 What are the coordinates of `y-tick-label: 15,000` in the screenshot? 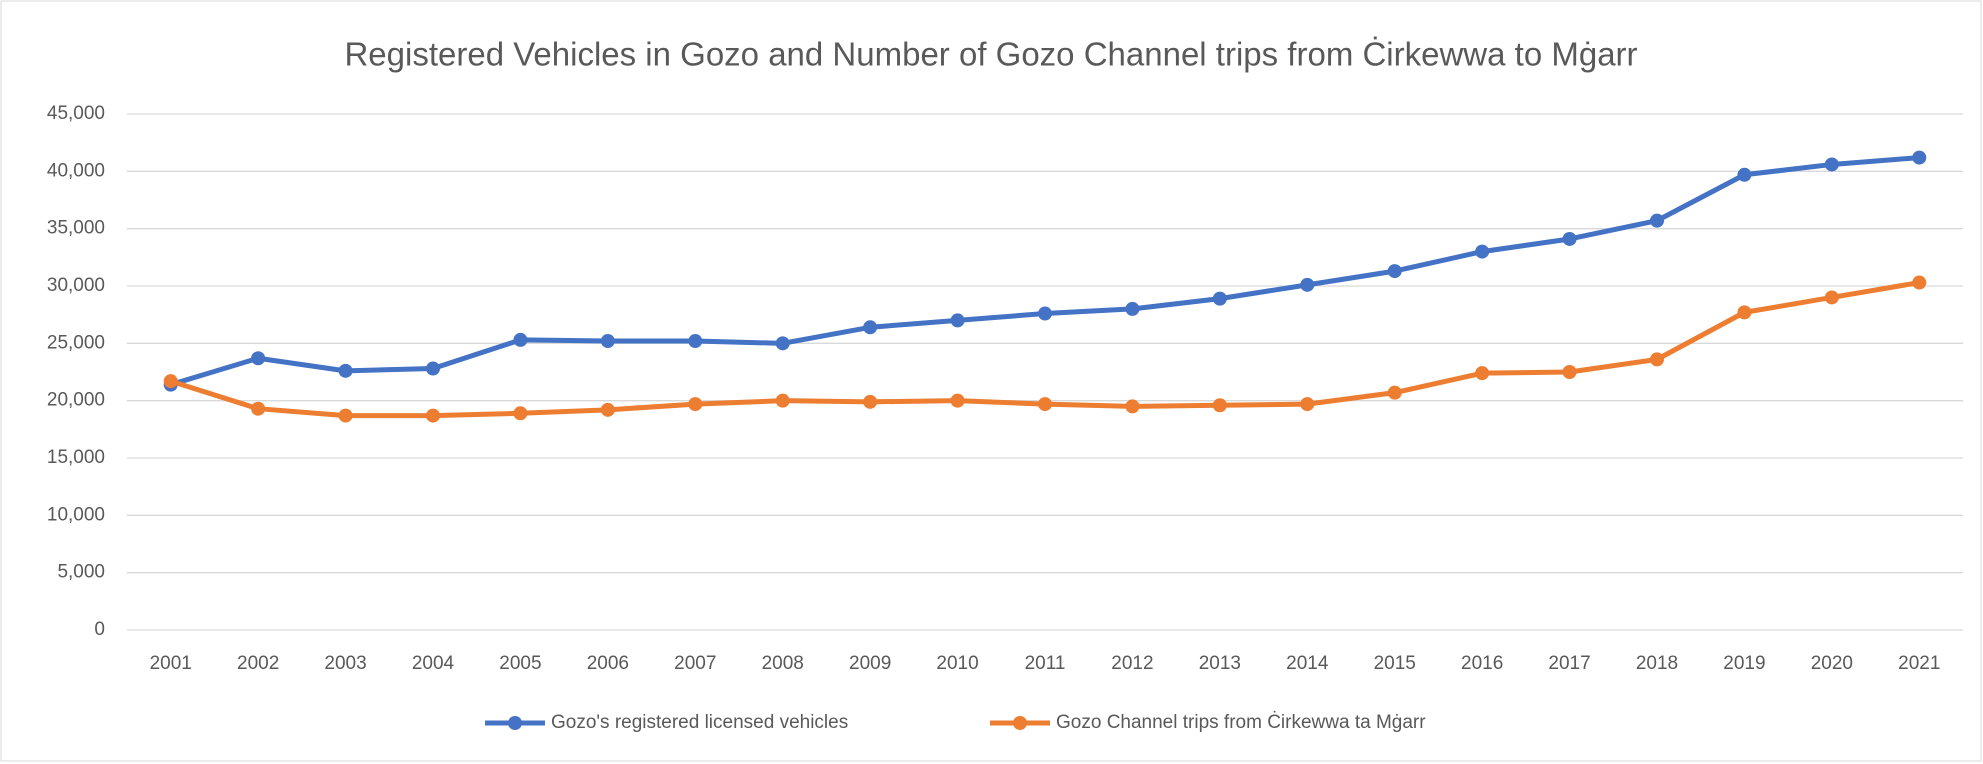 It's located at (76, 457).